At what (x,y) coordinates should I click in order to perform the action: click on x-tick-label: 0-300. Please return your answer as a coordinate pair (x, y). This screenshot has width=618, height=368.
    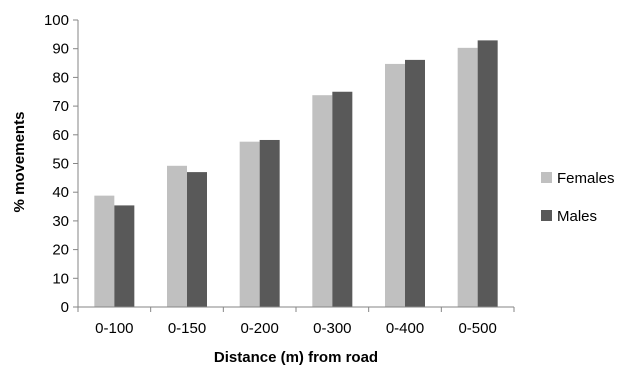
    Looking at the image, I should click on (332, 328).